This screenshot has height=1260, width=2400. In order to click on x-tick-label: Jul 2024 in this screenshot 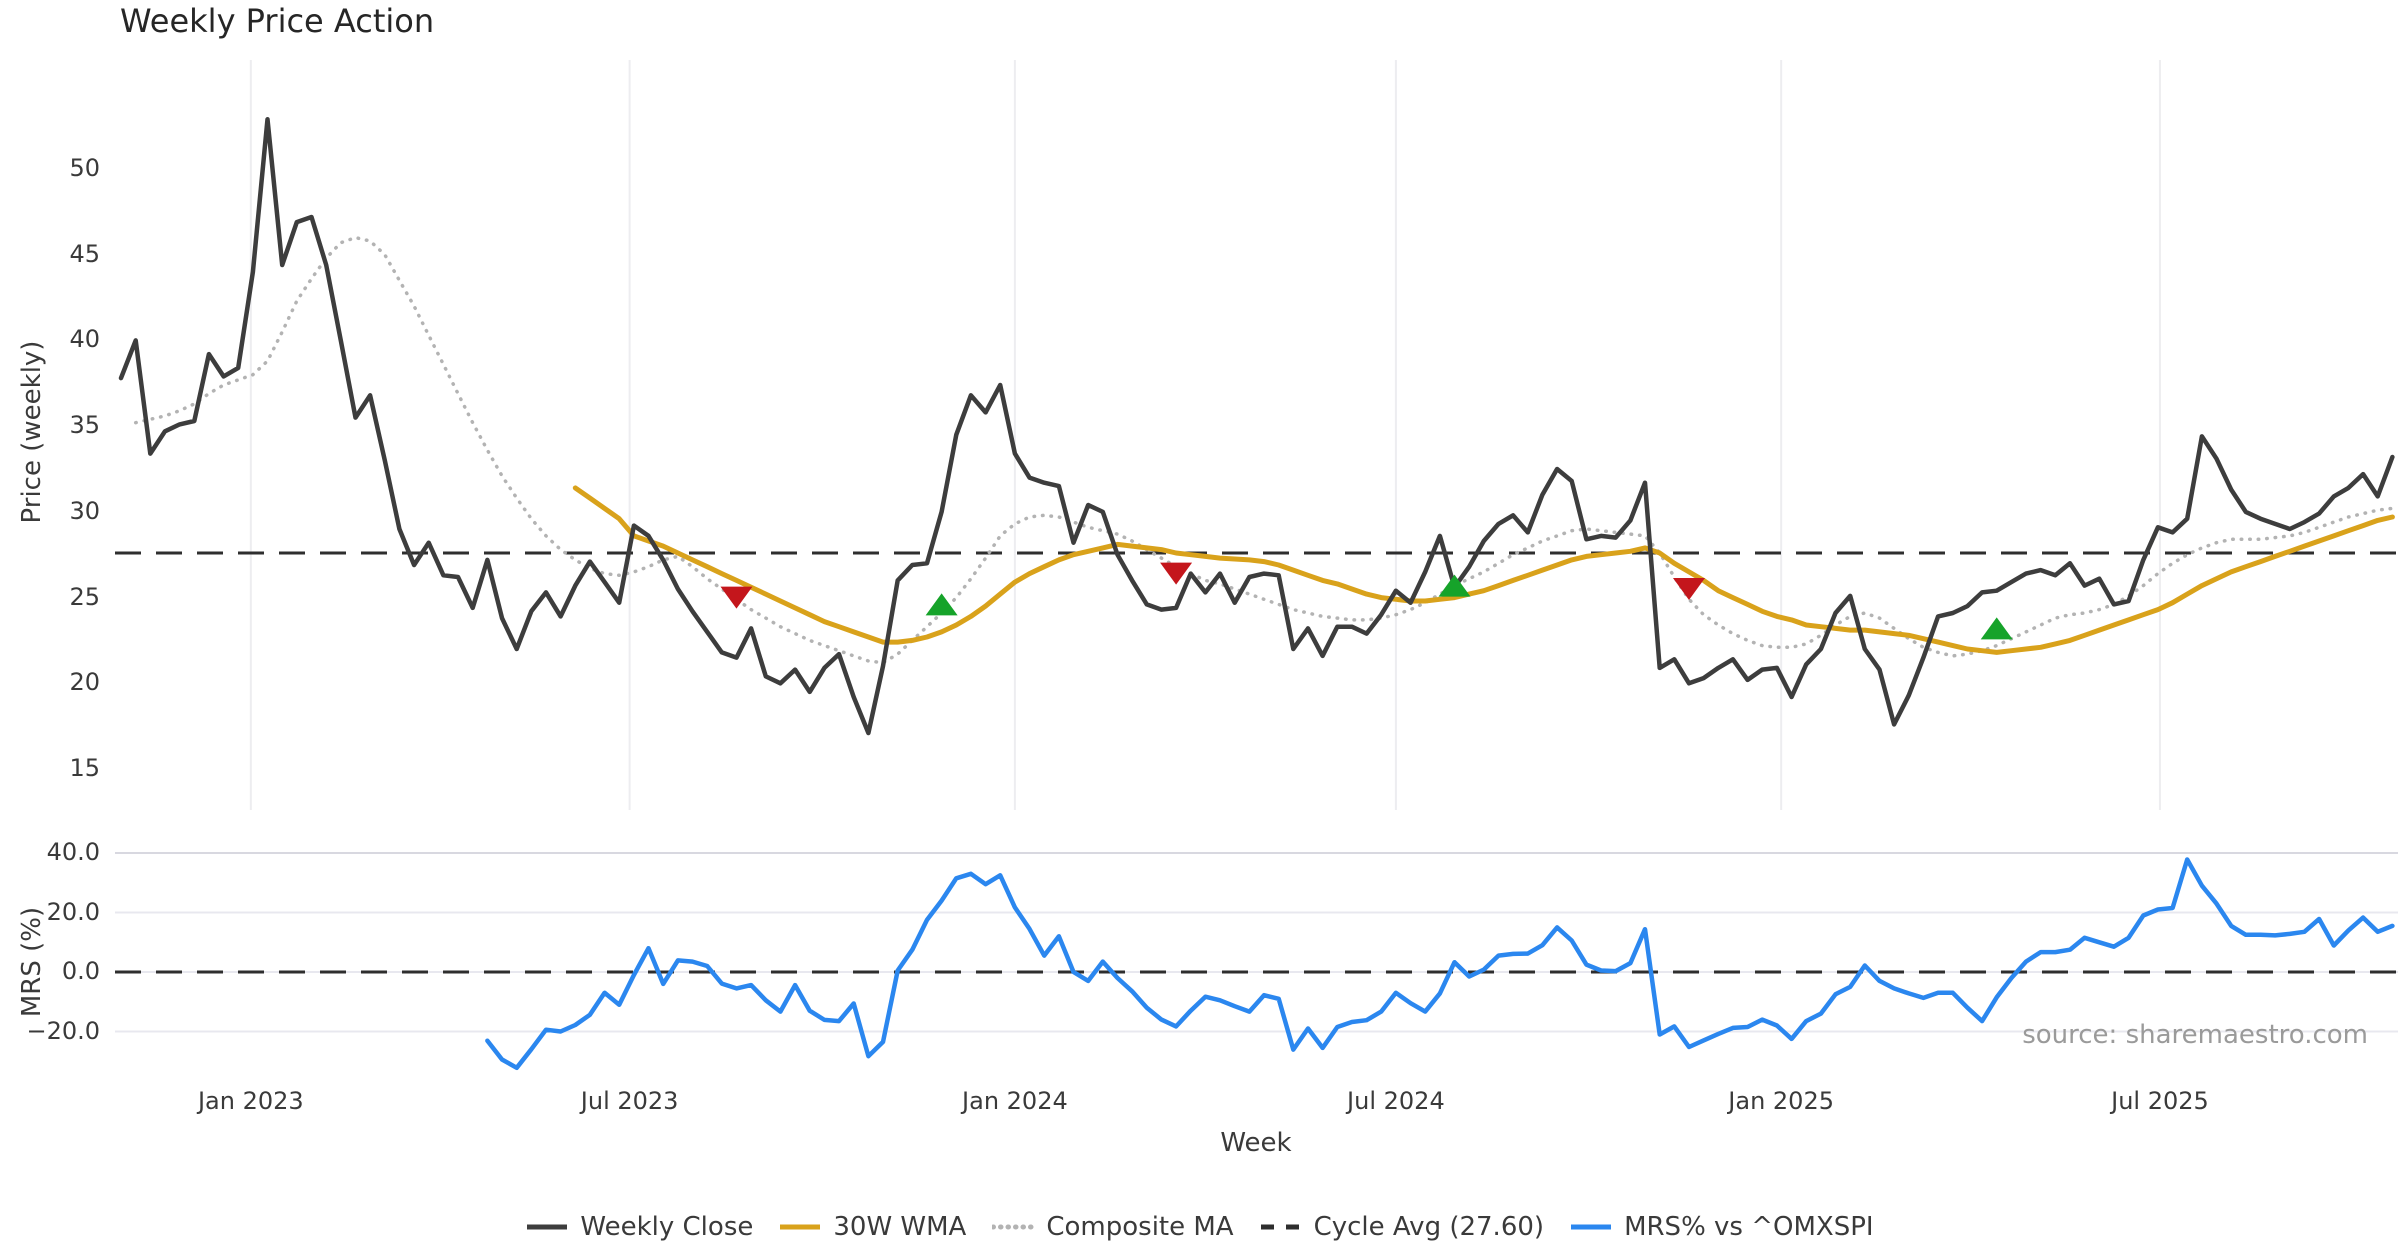, I will do `click(1396, 1101)`.